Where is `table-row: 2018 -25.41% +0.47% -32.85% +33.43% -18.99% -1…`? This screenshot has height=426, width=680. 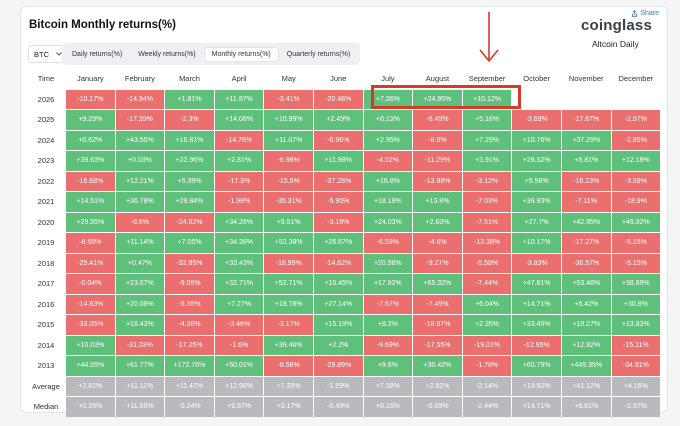 table-row: 2018 -25.41% +0.47% -32.85% +33.43% -18.99% -1… is located at coordinates (344, 264).